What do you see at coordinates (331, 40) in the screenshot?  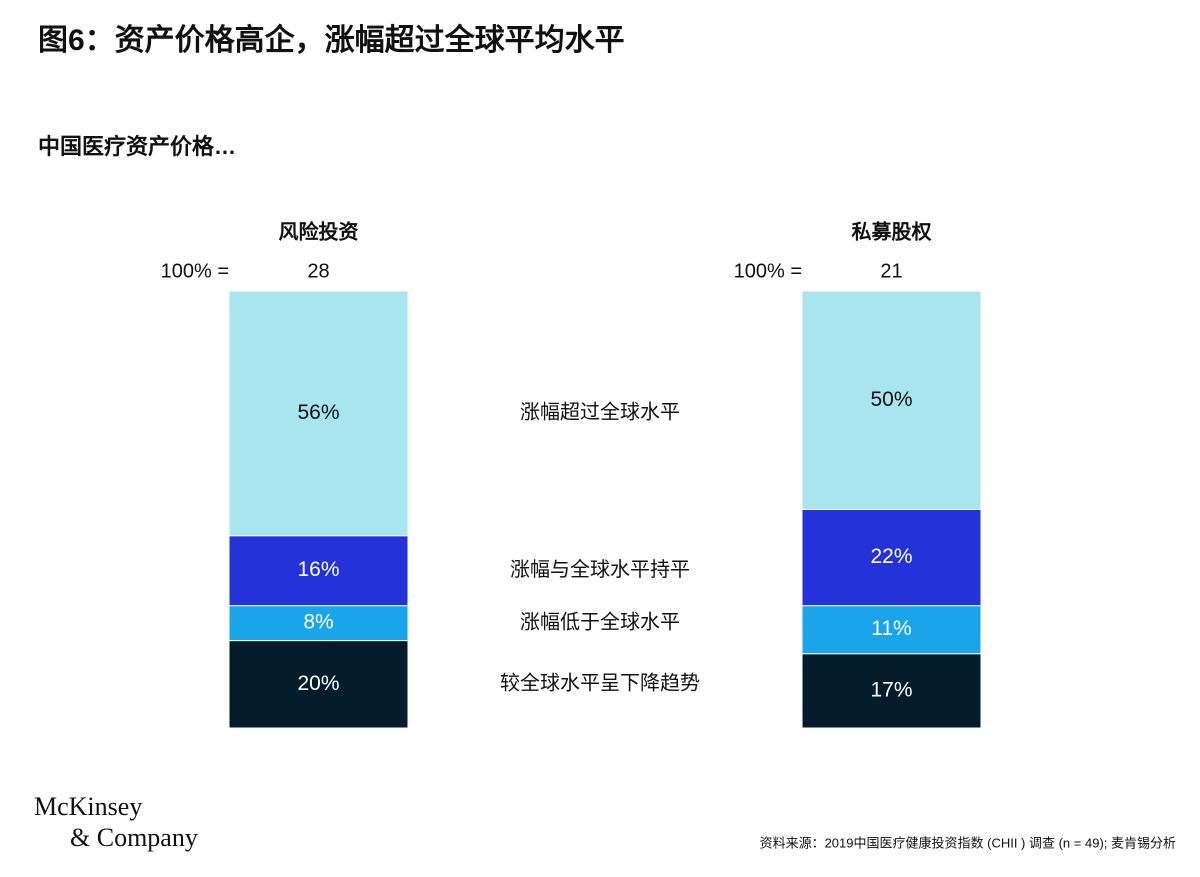 I see `chart-title: 图6：资产价格高企，涨幅超过全球平均水平` at bounding box center [331, 40].